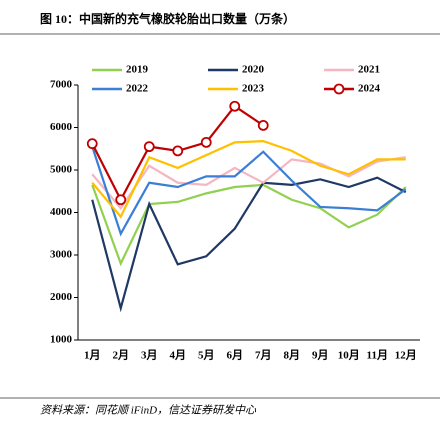 The width and height of the screenshot is (440, 441). Describe the element at coordinates (406, 355) in the screenshot. I see `x-tick-label: 12月` at that location.